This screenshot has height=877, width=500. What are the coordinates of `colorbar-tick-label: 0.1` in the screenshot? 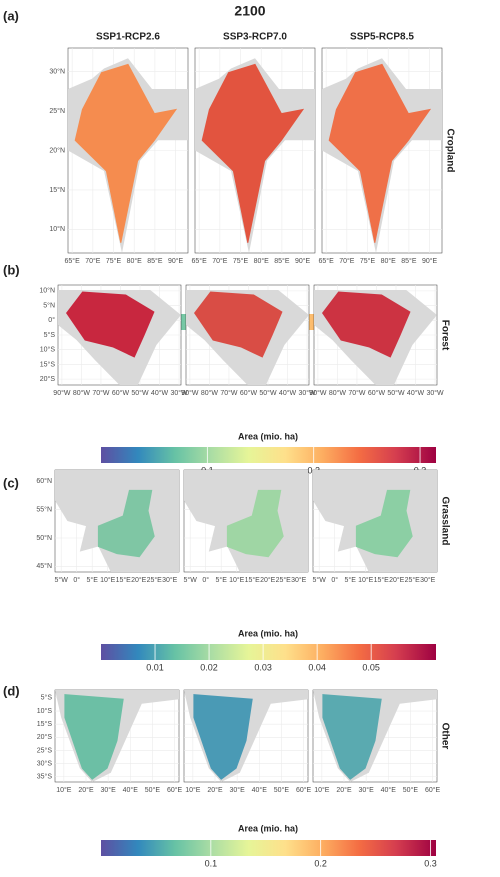 It's located at (211, 863).